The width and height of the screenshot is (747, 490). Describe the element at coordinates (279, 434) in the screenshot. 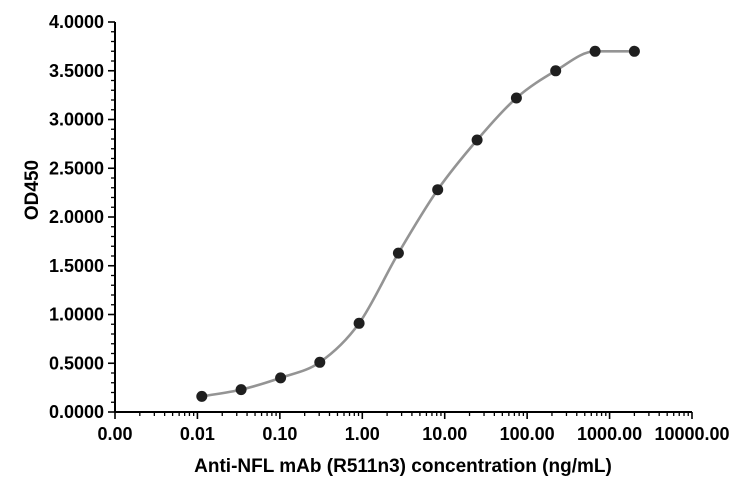

I see `x-tick-label: 0.10` at that location.